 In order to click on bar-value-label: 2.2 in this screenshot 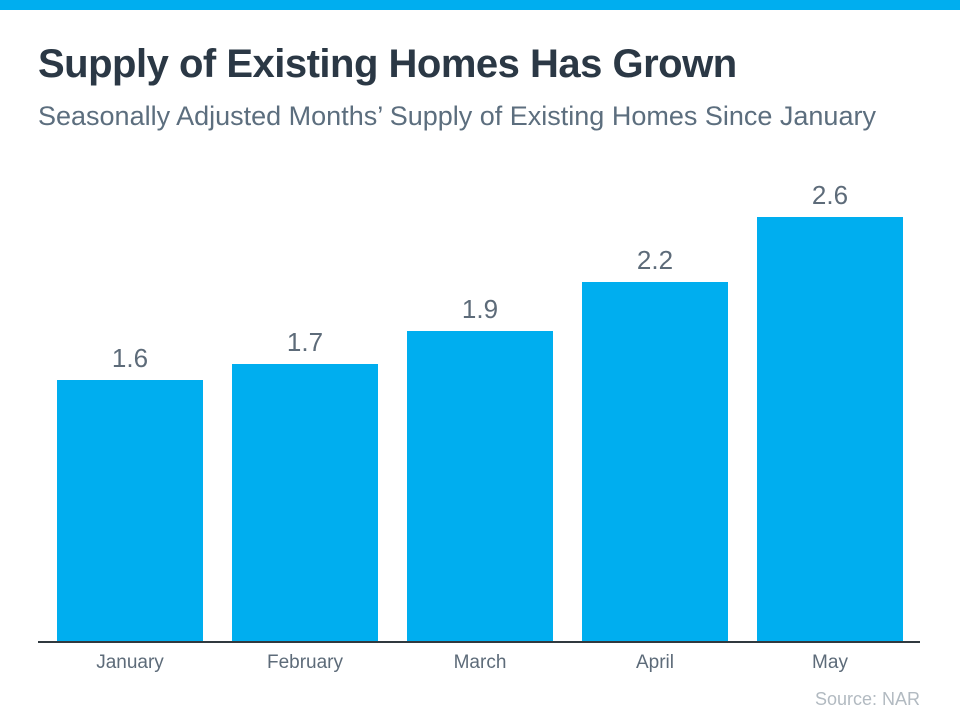, I will do `click(655, 260)`.